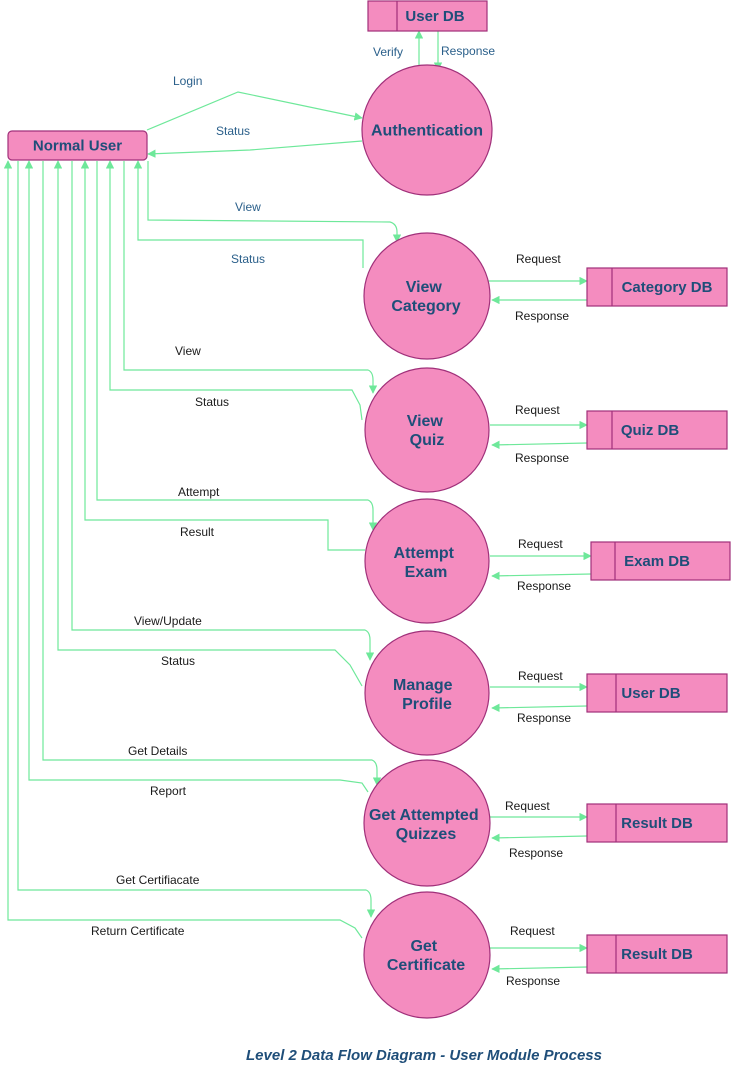 The width and height of the screenshot is (731, 1066). I want to click on store-user-db-label: User DB, so click(650, 693).